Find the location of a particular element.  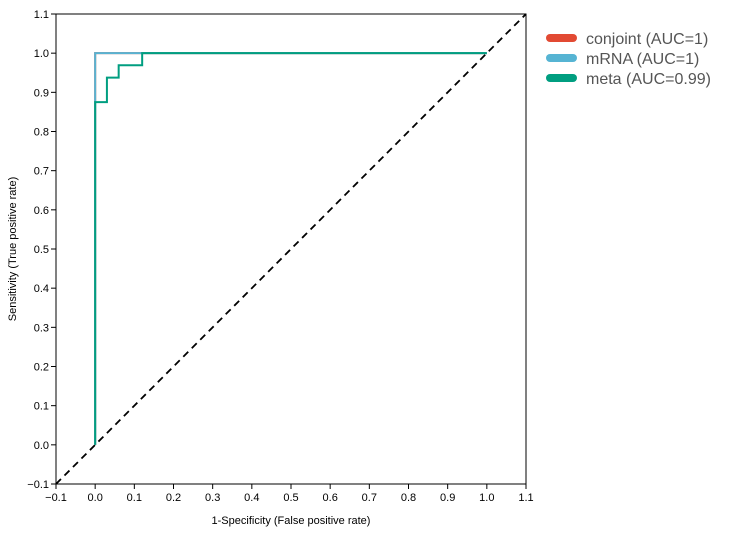

y-tick-label: 0.7 is located at coordinates (41, 172).